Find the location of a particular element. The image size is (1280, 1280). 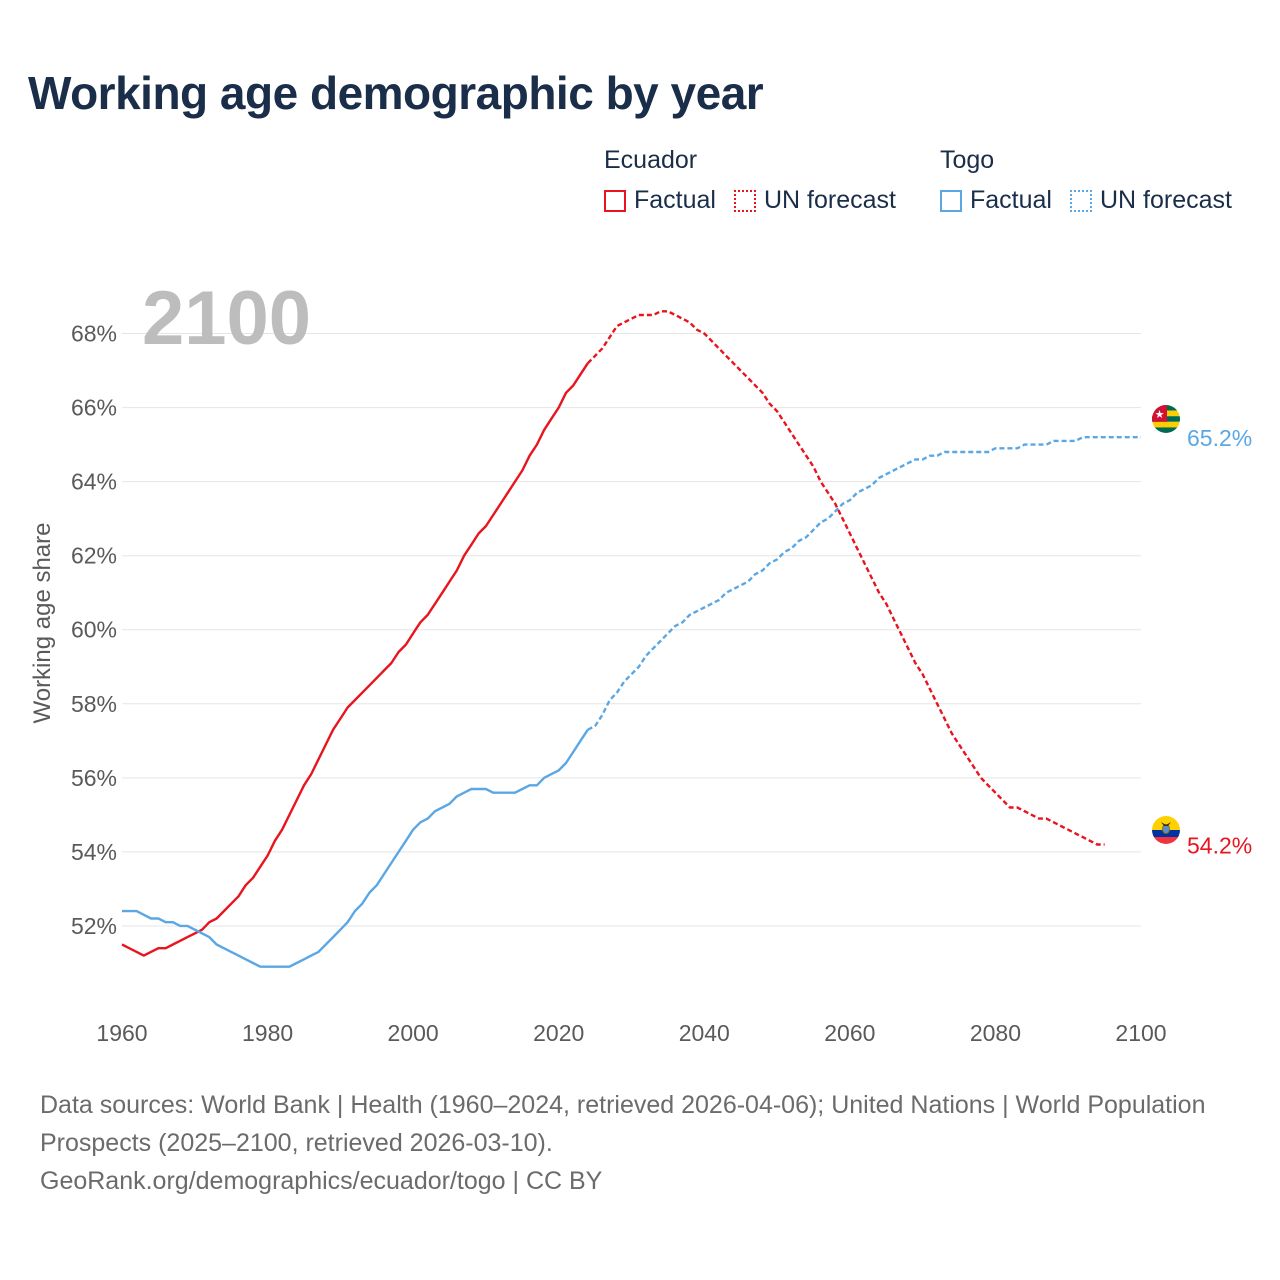

x-tick-label: 1980 is located at coordinates (267, 1033).